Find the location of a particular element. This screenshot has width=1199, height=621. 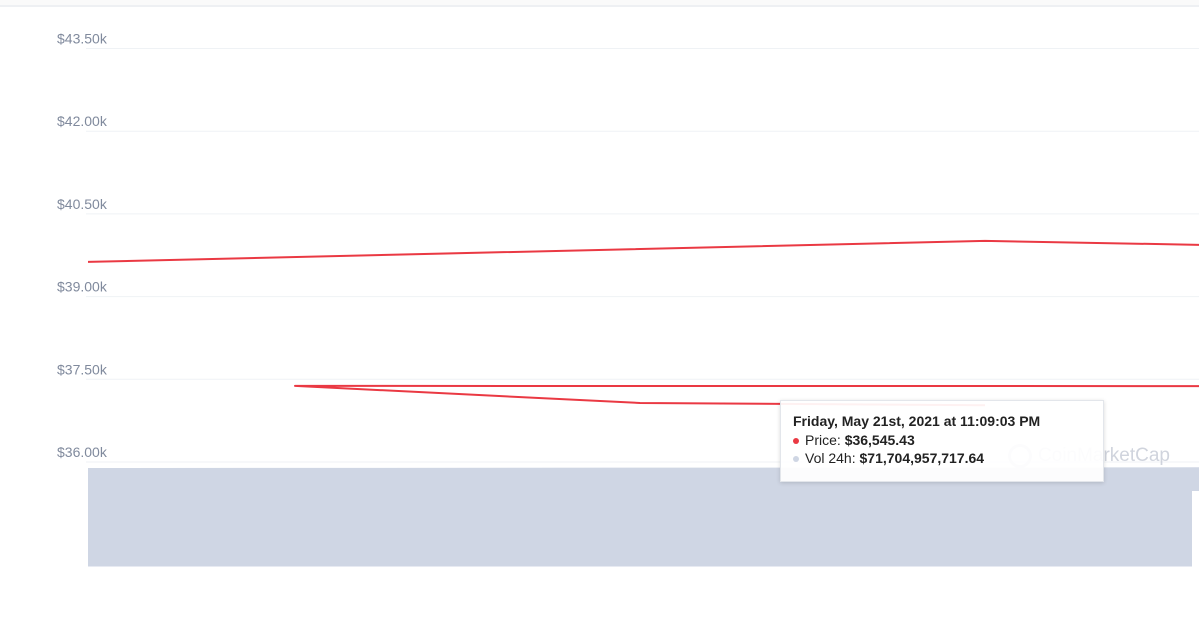

y-tick-label: $36.00k is located at coordinates (82, 452).